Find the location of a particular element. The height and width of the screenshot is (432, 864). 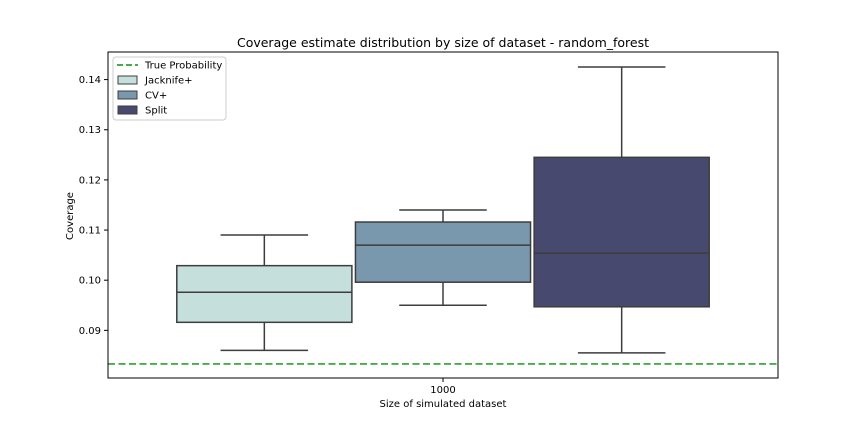

x-axis: 1000 is located at coordinates (443, 387).